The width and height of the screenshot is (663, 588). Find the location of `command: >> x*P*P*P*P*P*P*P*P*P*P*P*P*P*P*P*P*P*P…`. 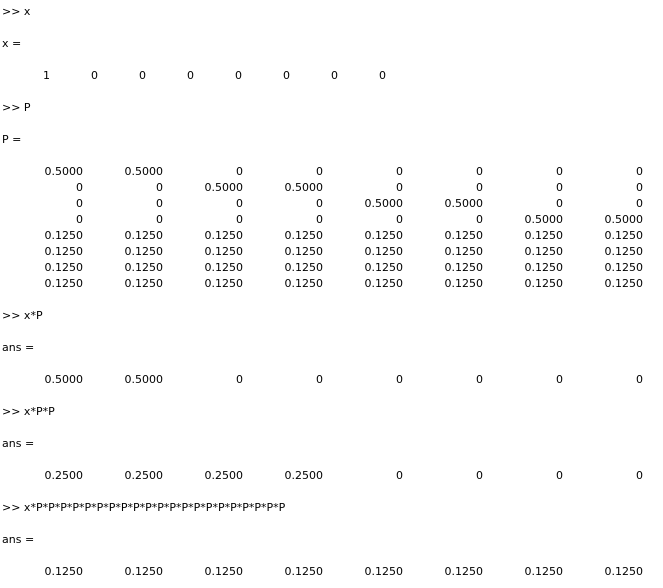

command: >> x*P*P*P*P*P*P*P*P*P*P*P*P*P*P*P*P*P*P… is located at coordinates (144, 507).